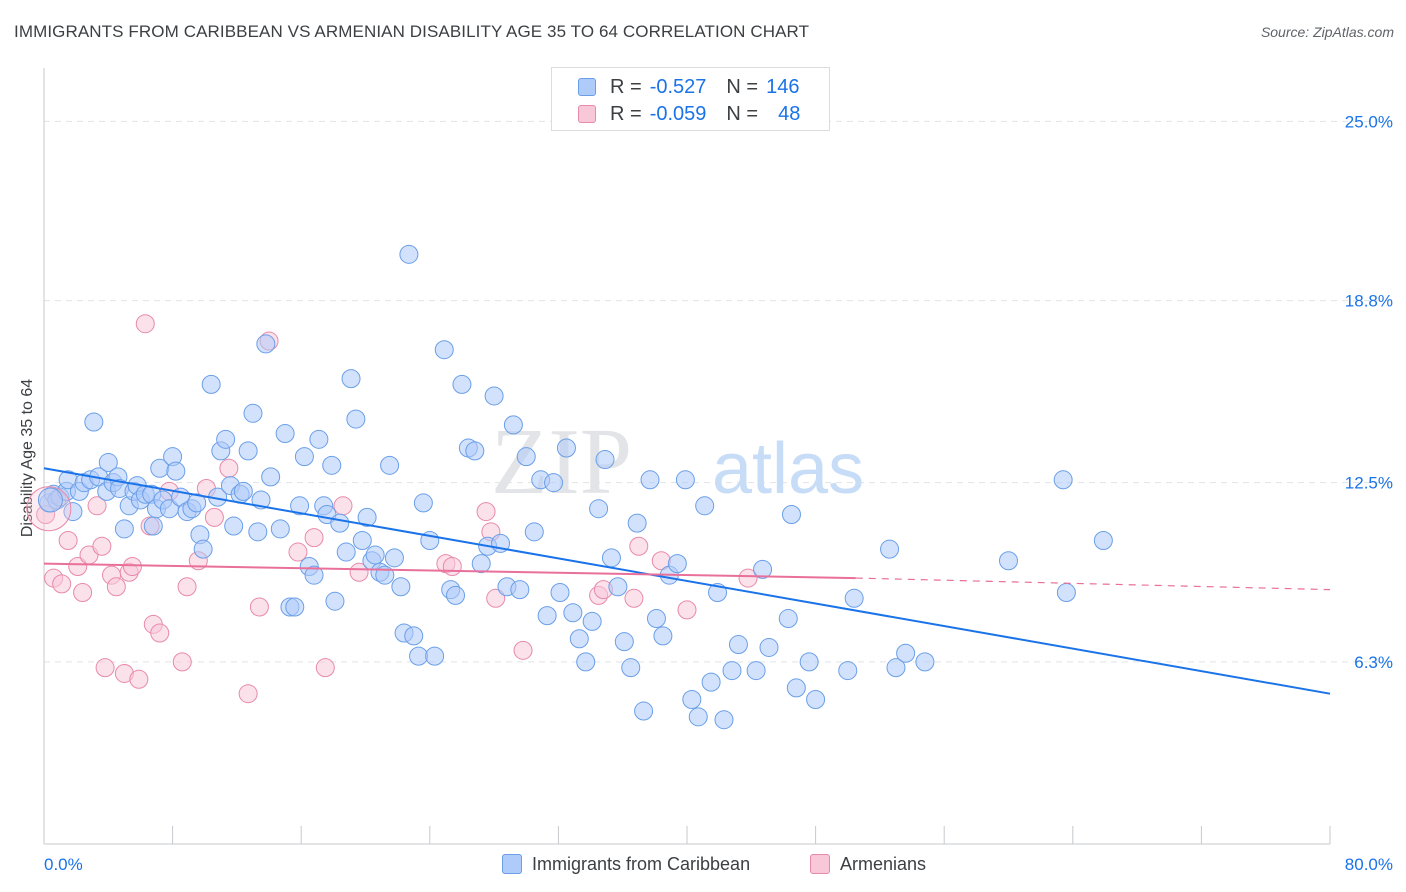 This screenshot has height=892, width=1406. What do you see at coordinates (789, 113) in the screenshot?
I see `n-value: 48` at bounding box center [789, 113].